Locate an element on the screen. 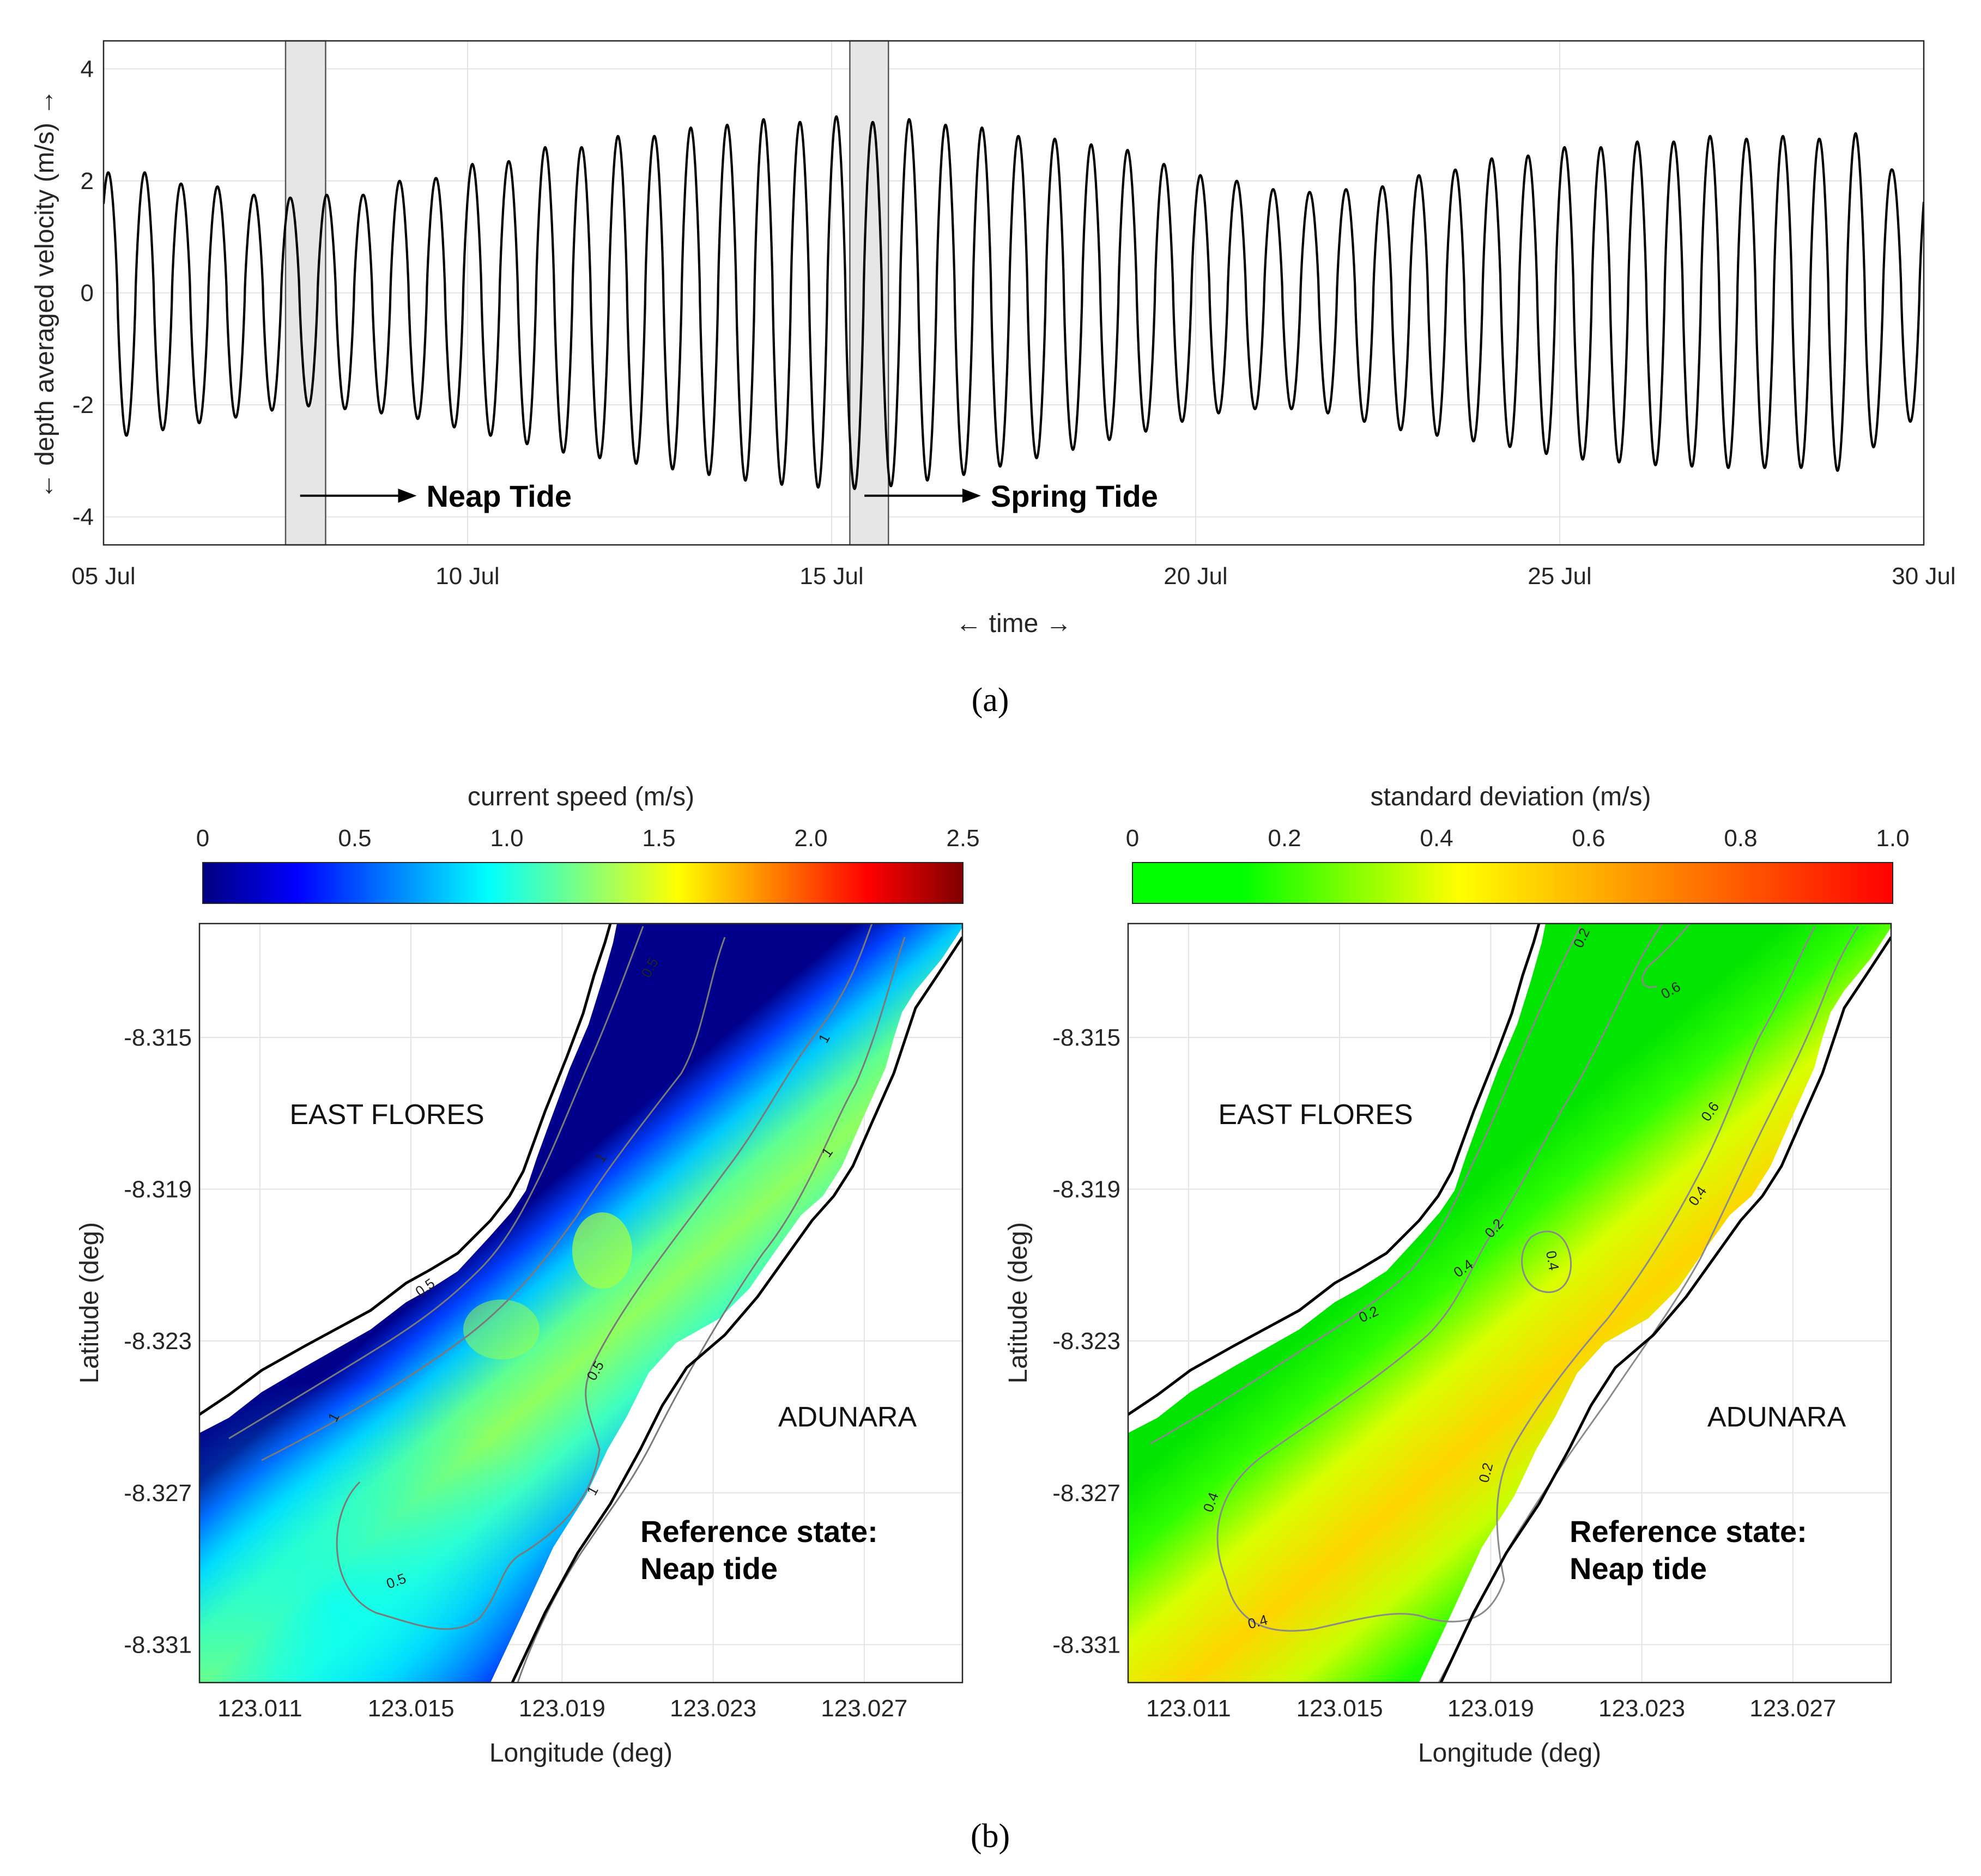 The height and width of the screenshot is (1876, 1981). state-line2-right: Neap tide is located at coordinates (1639, 1568).